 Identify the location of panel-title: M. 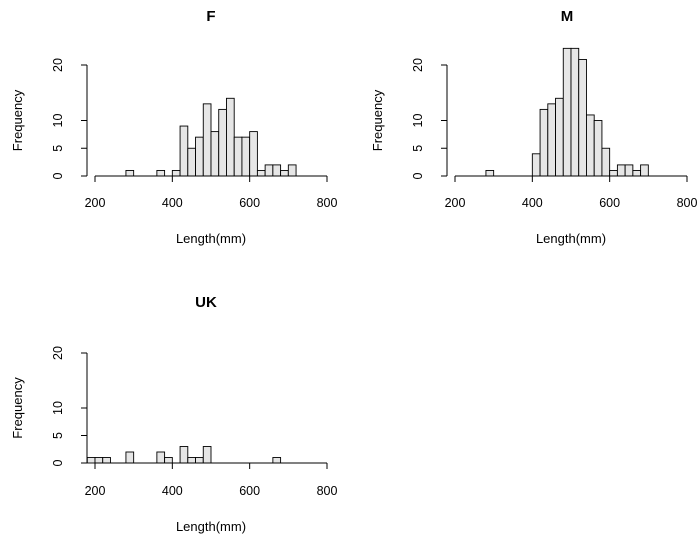
(567, 16).